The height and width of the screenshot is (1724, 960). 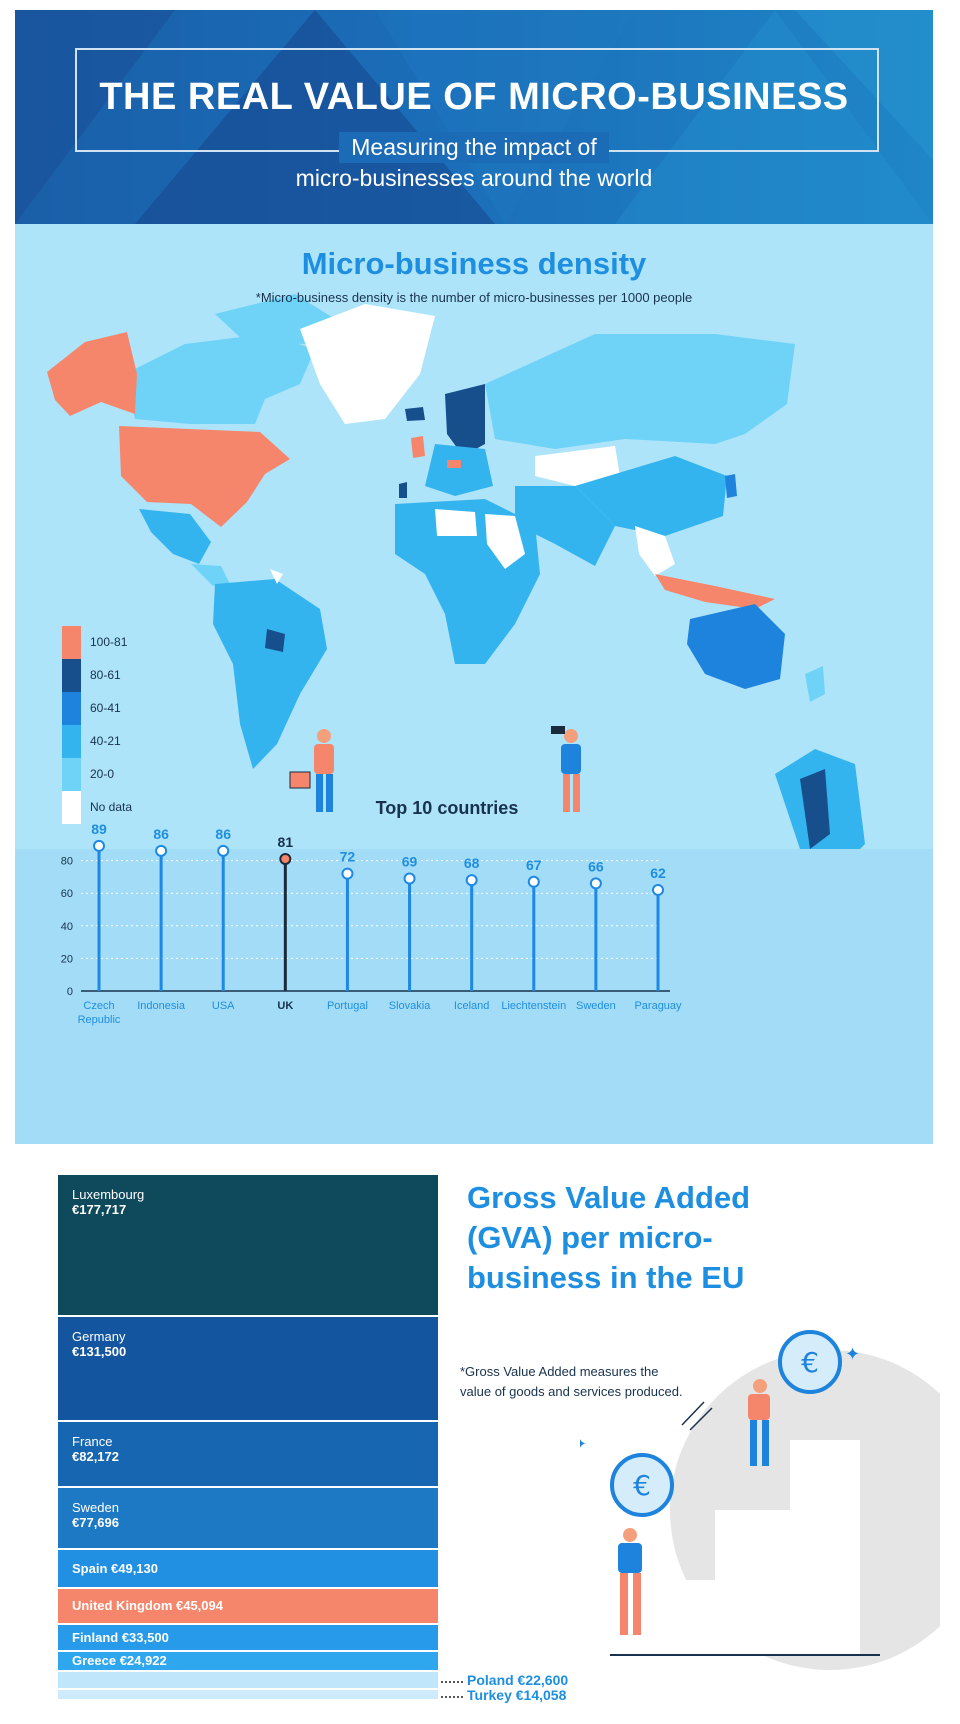 What do you see at coordinates (566, 769) in the screenshot?
I see `person-with-megaphone-illustration` at bounding box center [566, 769].